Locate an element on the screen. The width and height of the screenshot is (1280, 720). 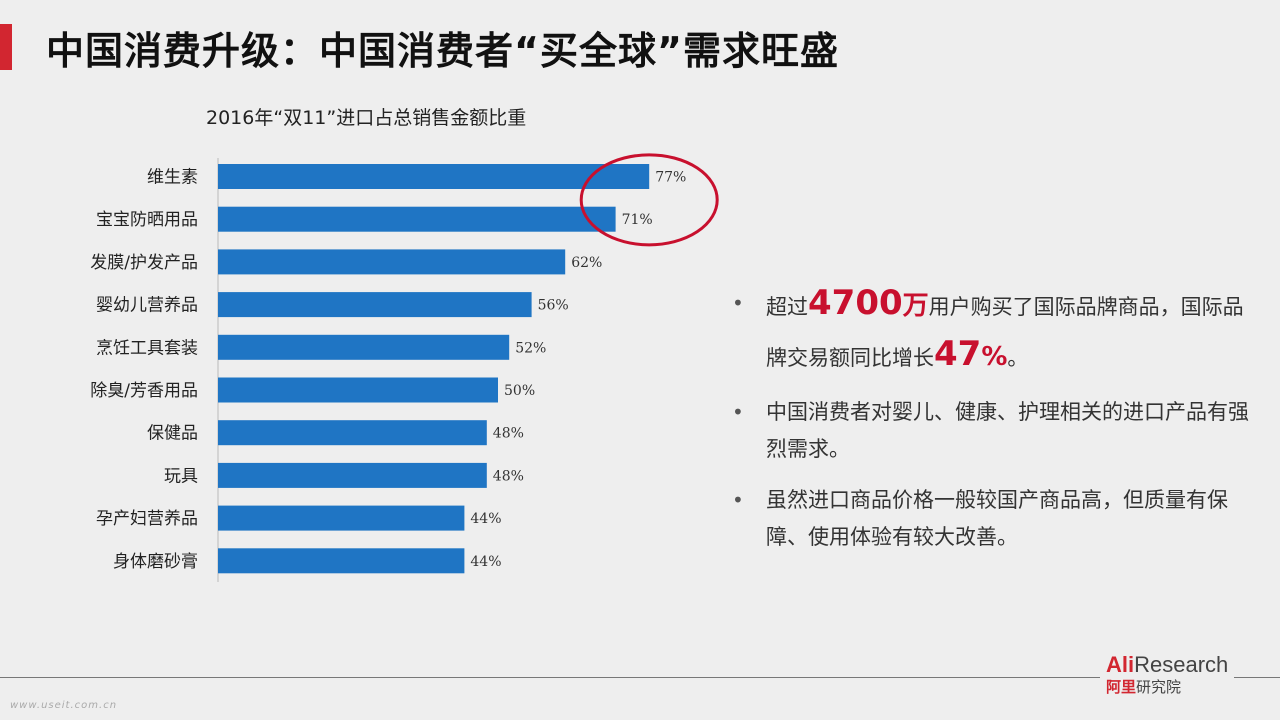
bullet-text: 用户购买了国际品牌商品，国际品牌交易额同比增长 is located at coordinates (1005, 332).